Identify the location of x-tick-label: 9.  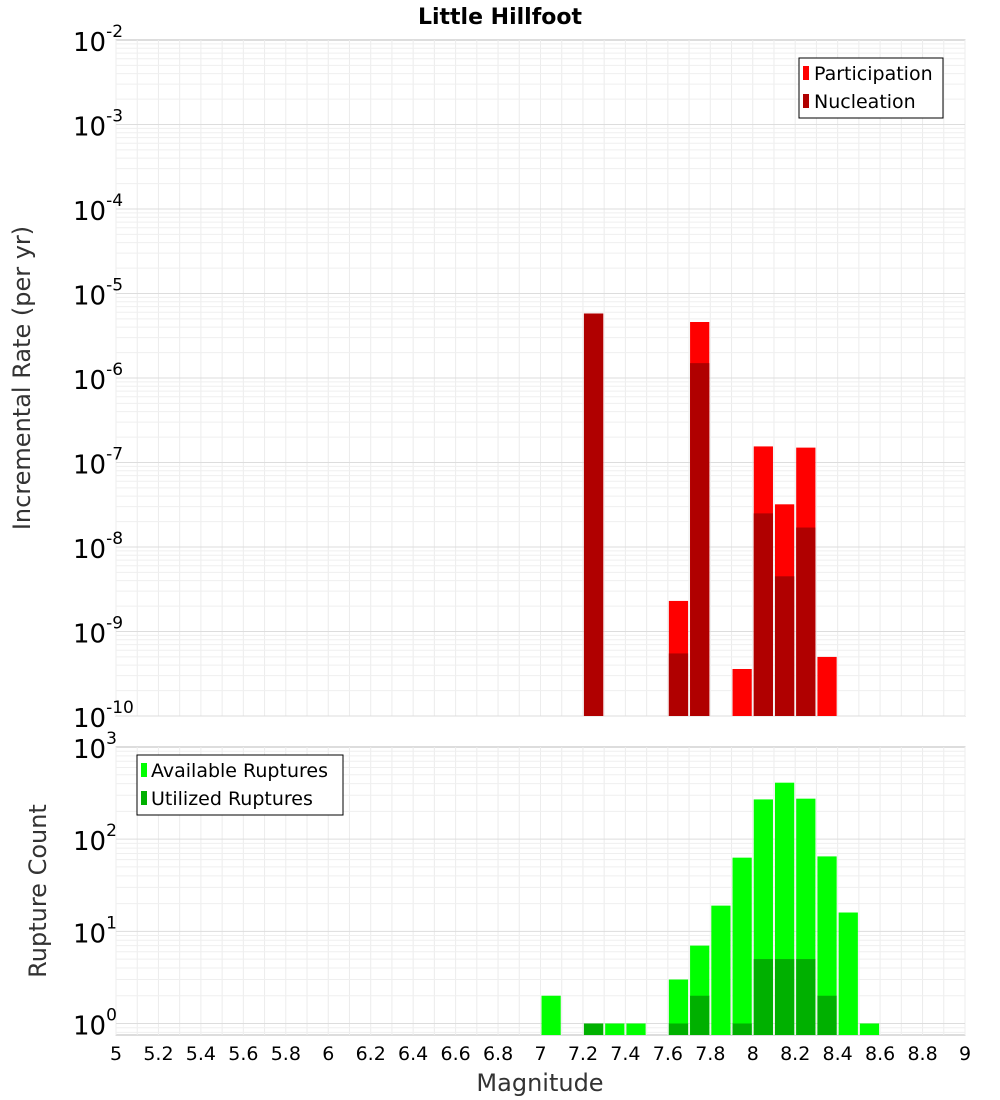
(965, 1054).